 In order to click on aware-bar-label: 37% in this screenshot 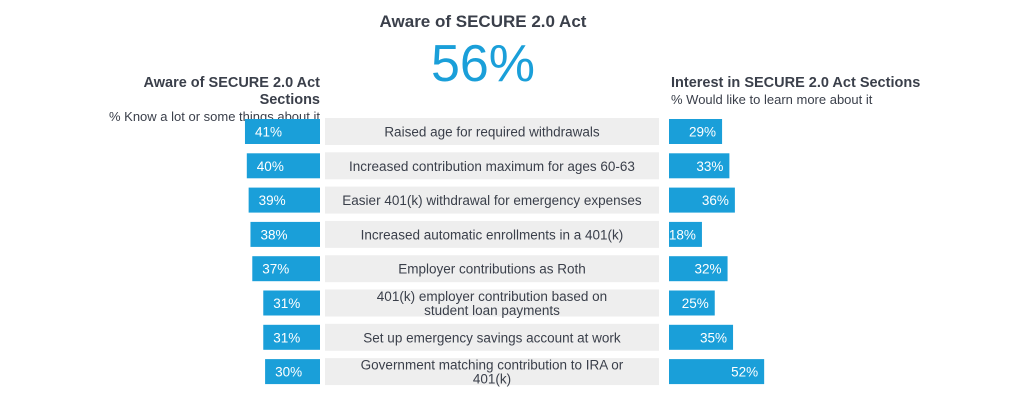, I will do `click(275, 269)`.